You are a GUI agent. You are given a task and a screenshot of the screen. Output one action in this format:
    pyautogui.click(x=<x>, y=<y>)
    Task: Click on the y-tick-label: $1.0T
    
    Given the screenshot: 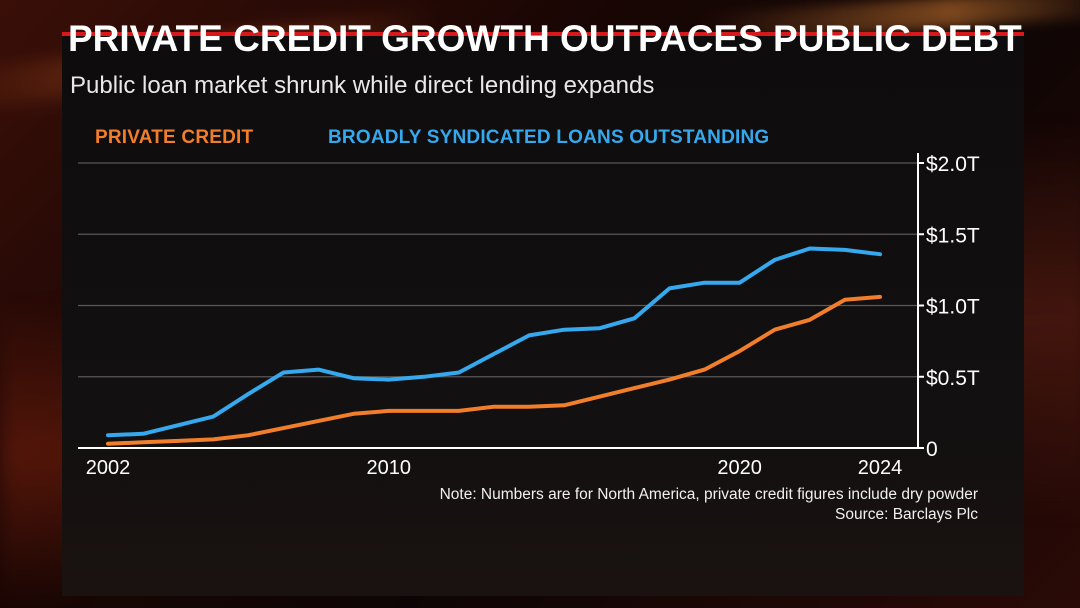 What is the action you would take?
    pyautogui.click(x=953, y=307)
    